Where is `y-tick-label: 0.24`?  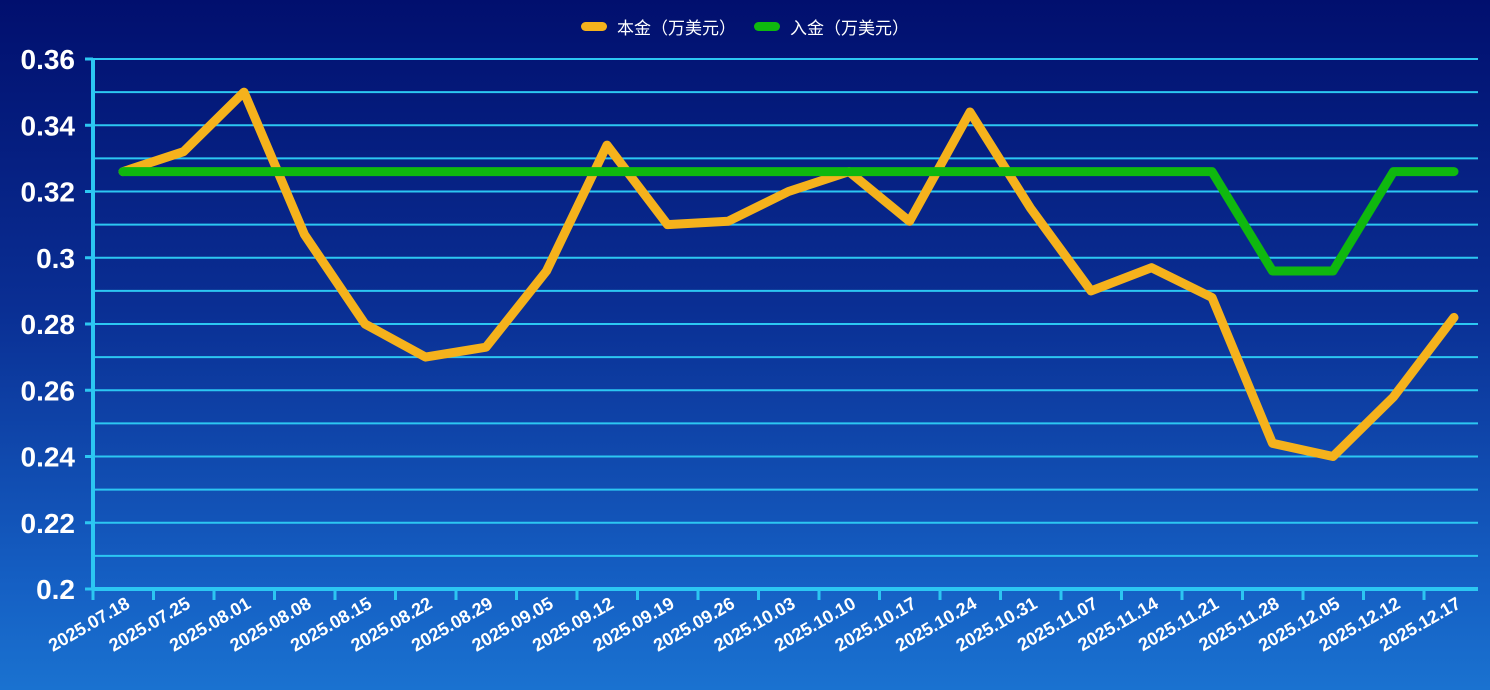 y-tick-label: 0.24 is located at coordinates (48, 457).